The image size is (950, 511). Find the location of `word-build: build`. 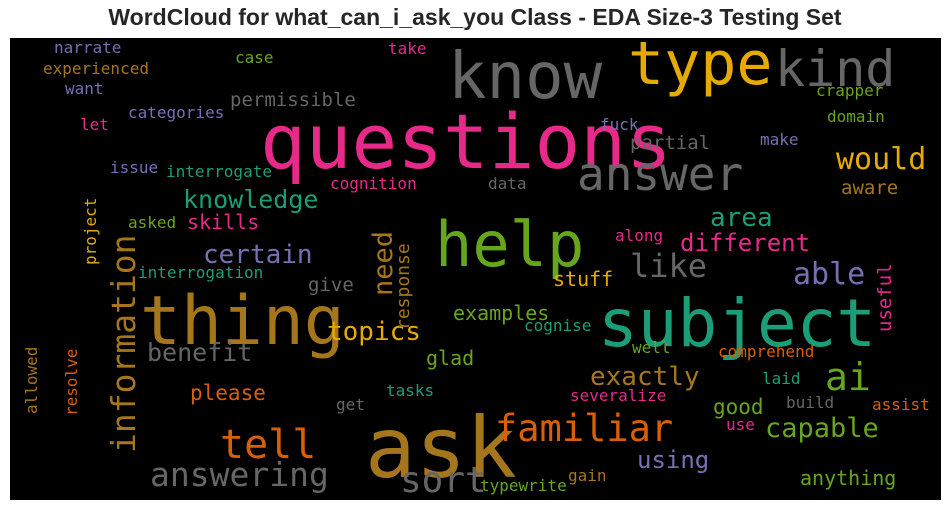

word-build: build is located at coordinates (810, 402).